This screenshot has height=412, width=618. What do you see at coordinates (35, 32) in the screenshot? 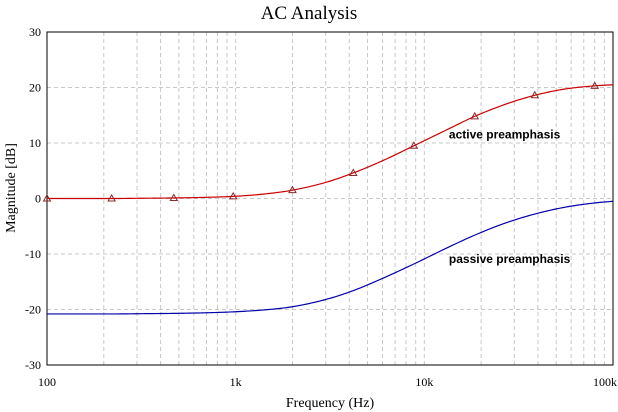
I see `y-tick-label: 30` at bounding box center [35, 32].